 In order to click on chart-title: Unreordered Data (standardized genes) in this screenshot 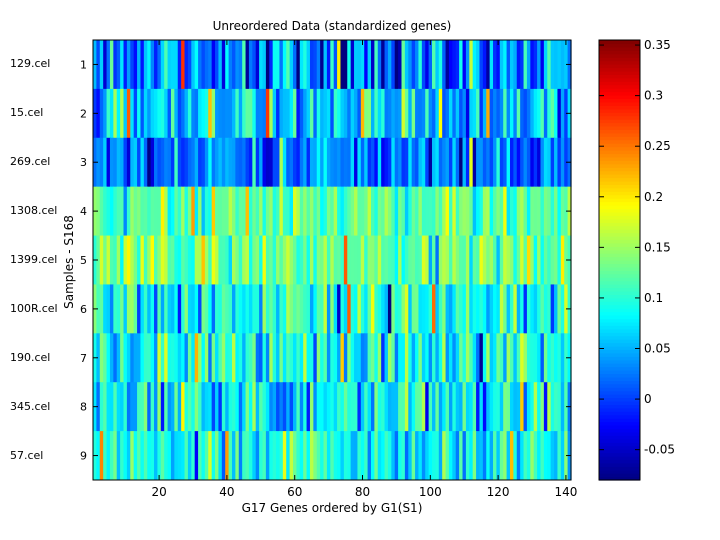, I will do `click(332, 26)`.